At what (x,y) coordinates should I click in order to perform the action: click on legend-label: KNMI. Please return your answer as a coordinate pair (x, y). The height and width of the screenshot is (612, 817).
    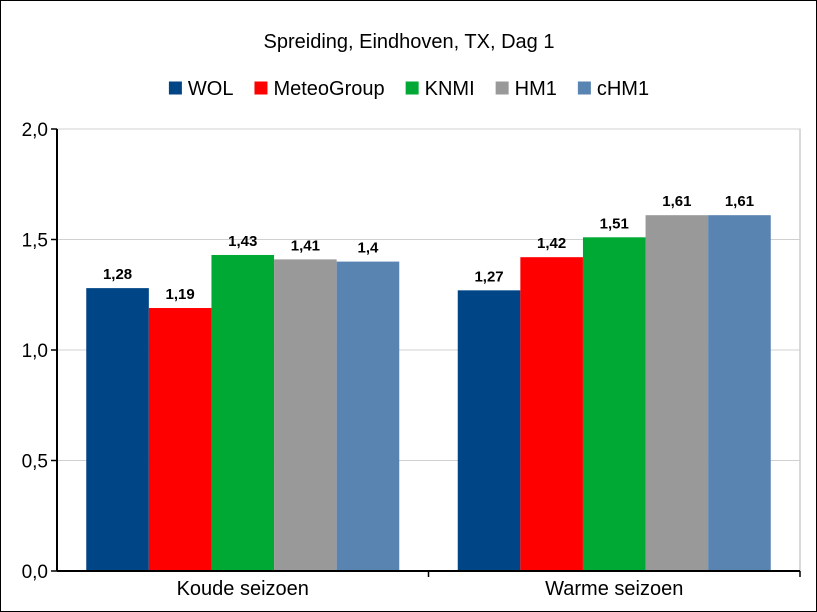
    Looking at the image, I should click on (450, 89).